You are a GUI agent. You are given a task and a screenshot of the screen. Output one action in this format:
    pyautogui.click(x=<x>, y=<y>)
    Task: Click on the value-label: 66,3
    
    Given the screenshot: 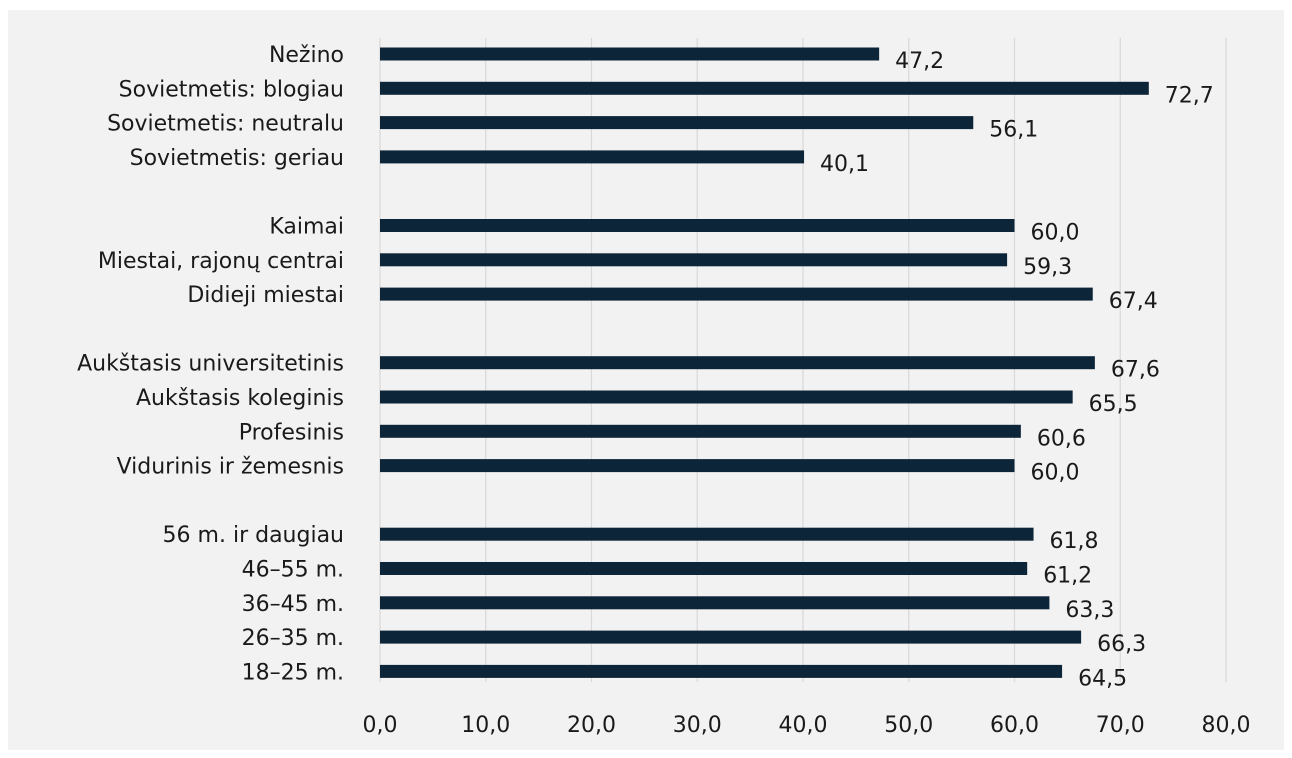 What is the action you would take?
    pyautogui.click(x=1121, y=644)
    